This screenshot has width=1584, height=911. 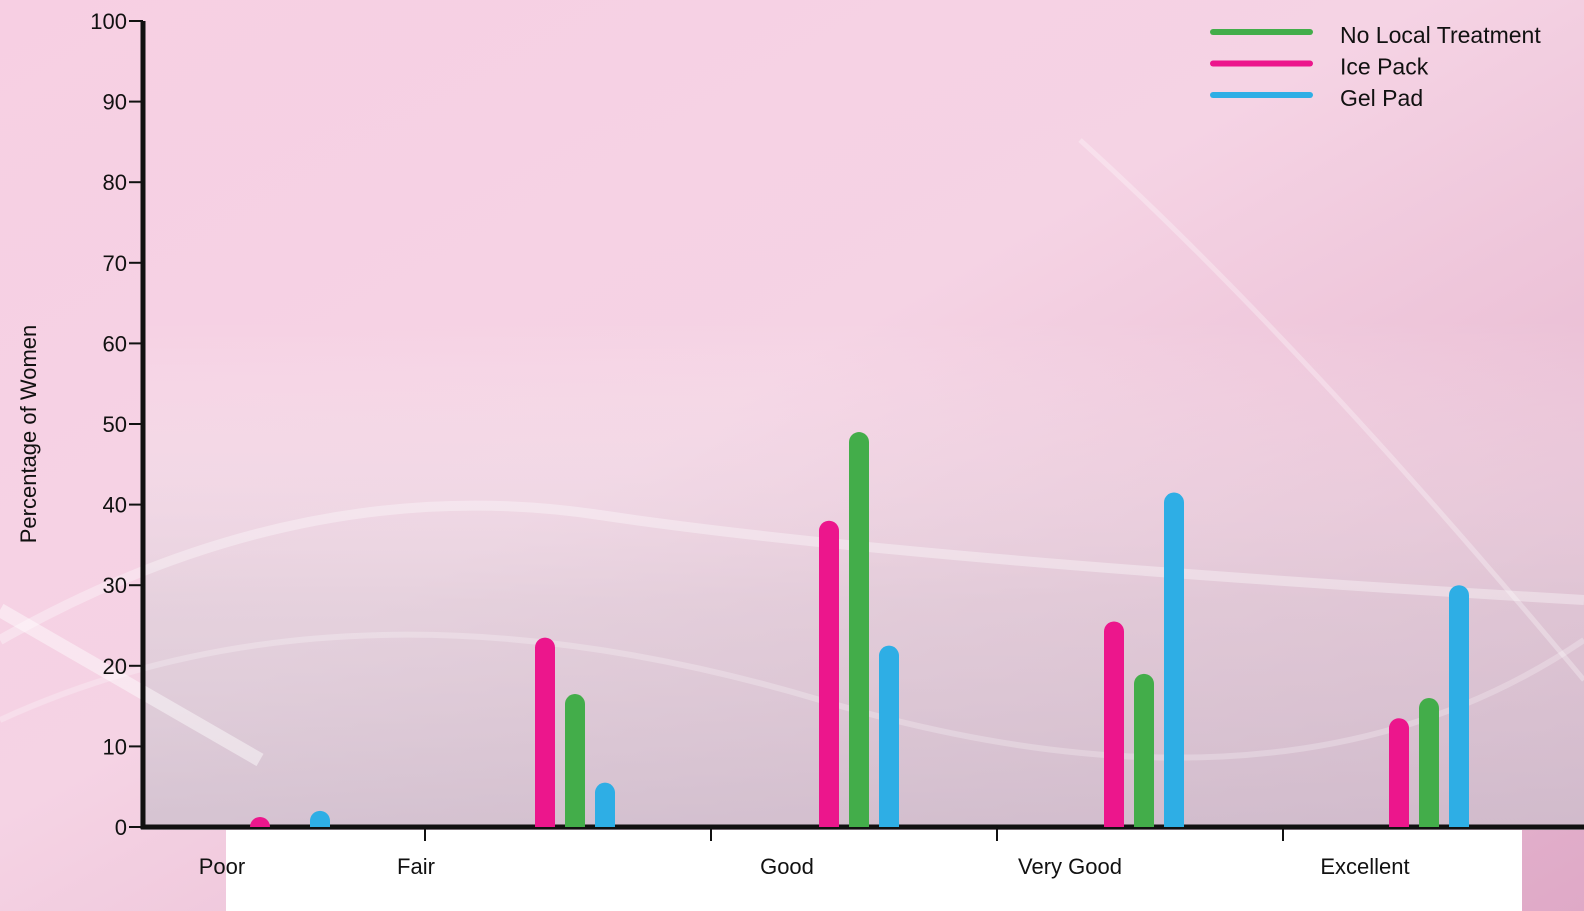 I want to click on y-tick-label: 60, so click(x=115, y=343).